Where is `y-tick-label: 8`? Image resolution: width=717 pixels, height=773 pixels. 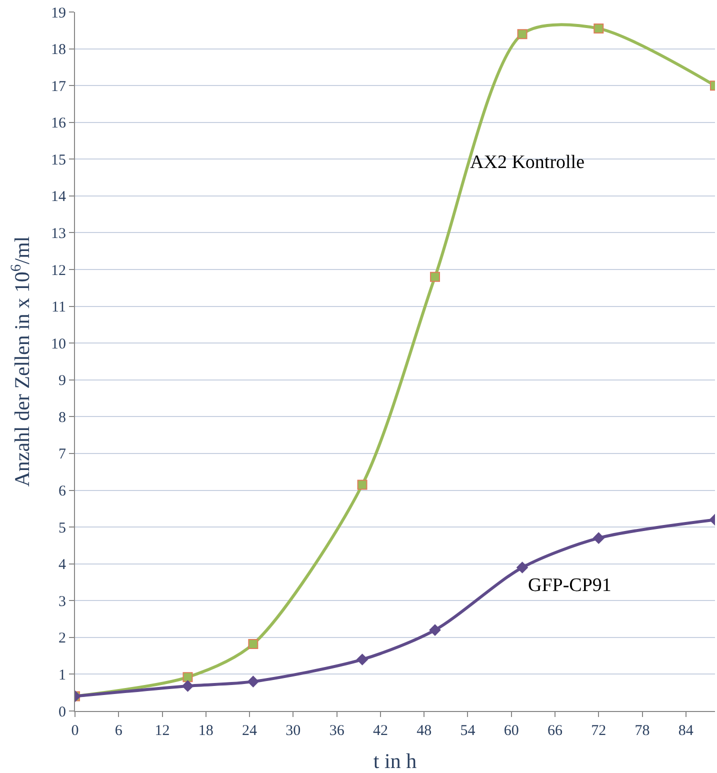 y-tick-label: 8 is located at coordinates (62, 418).